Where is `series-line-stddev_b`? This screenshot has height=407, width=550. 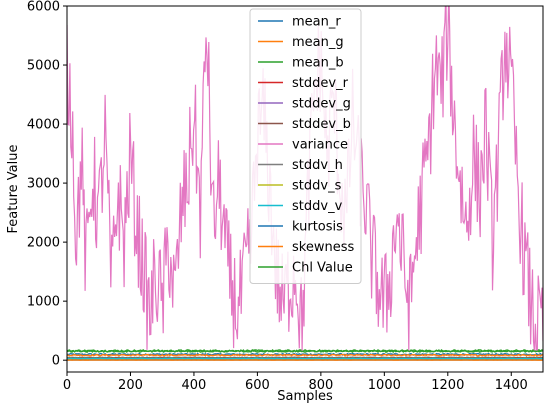
series-line-stddev_b is located at coordinates (305, 357).